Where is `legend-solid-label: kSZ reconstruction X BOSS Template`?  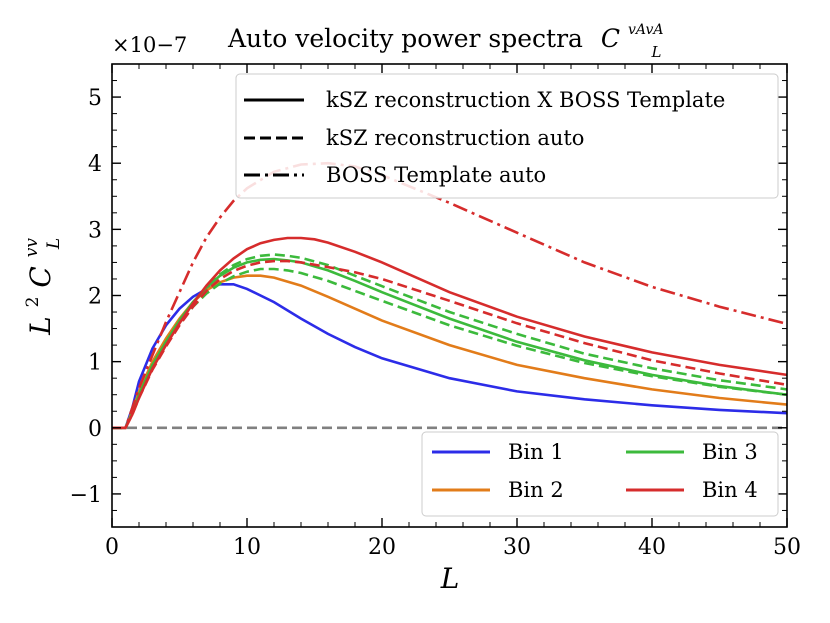
legend-solid-label: kSZ reconstruction X BOSS Template is located at coordinates (525, 100).